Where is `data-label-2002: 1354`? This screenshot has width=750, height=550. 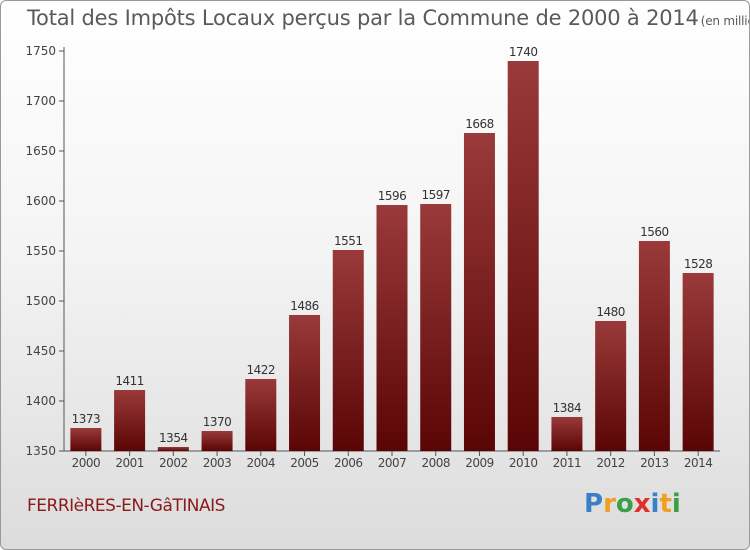 data-label-2002: 1354 is located at coordinates (173, 438).